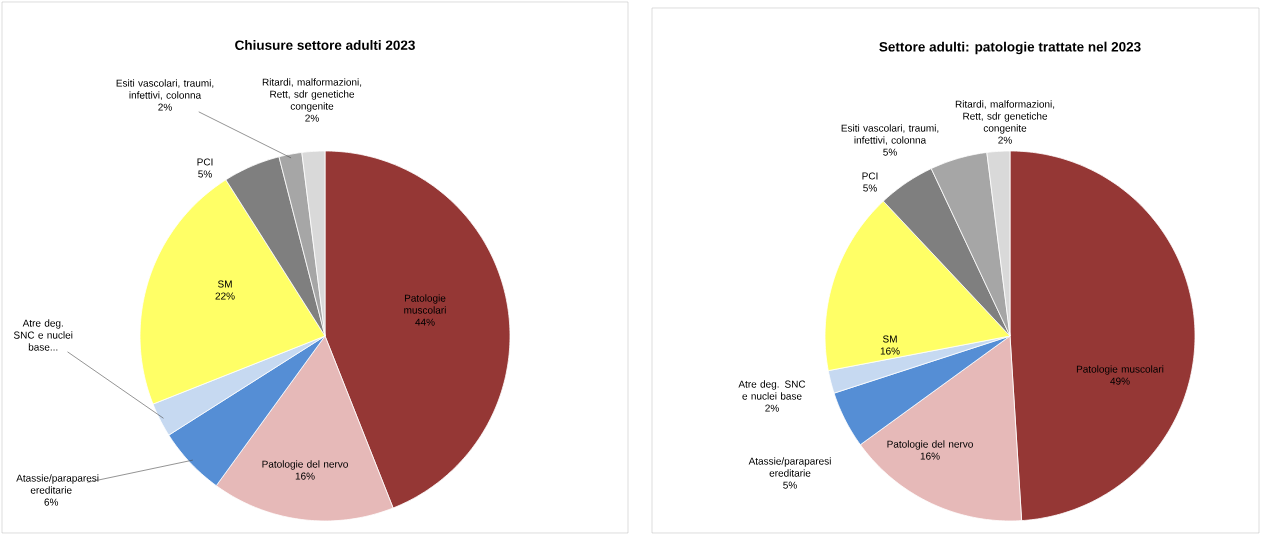  What do you see at coordinates (325, 45) in the screenshot?
I see `chart-title: Chiusure settore adulti 2023` at bounding box center [325, 45].